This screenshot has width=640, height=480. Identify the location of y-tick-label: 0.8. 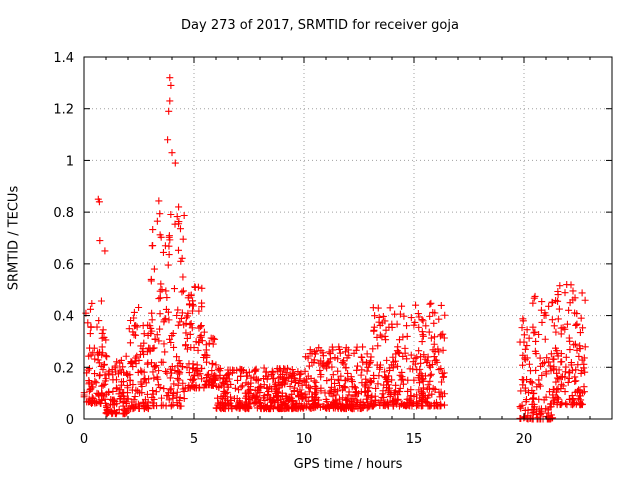
(63, 213).